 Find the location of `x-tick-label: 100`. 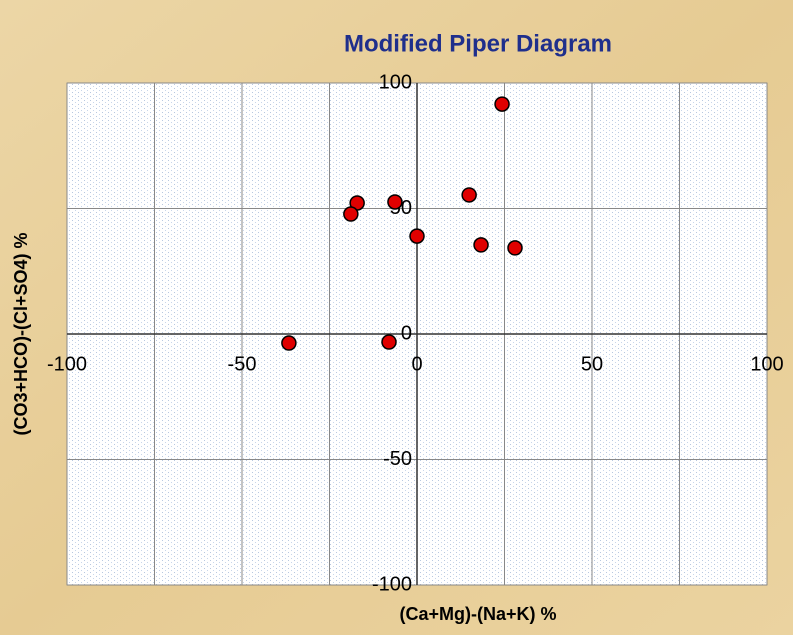

x-tick-label: 100 is located at coordinates (766, 364).